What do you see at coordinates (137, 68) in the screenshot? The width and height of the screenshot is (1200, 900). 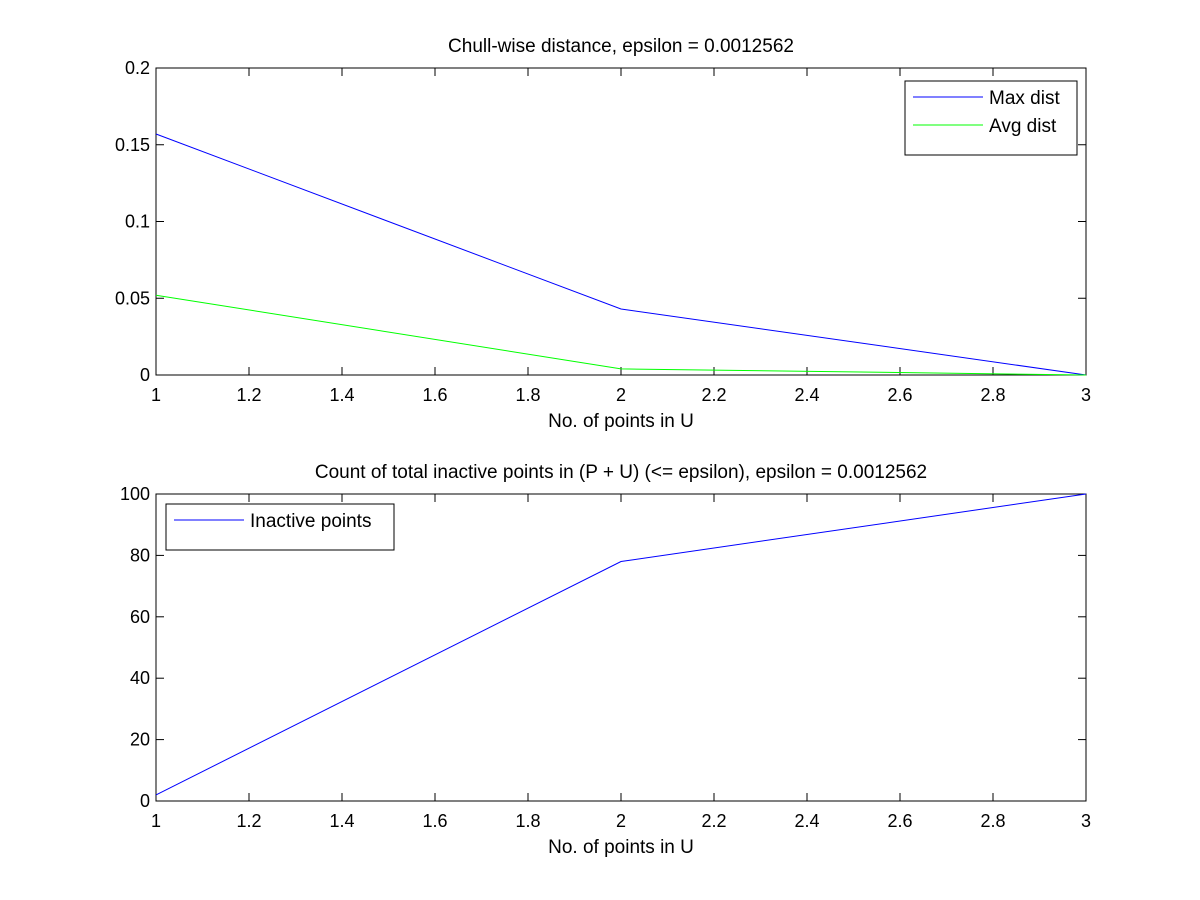 I see `y-tick-label: 0.2` at bounding box center [137, 68].